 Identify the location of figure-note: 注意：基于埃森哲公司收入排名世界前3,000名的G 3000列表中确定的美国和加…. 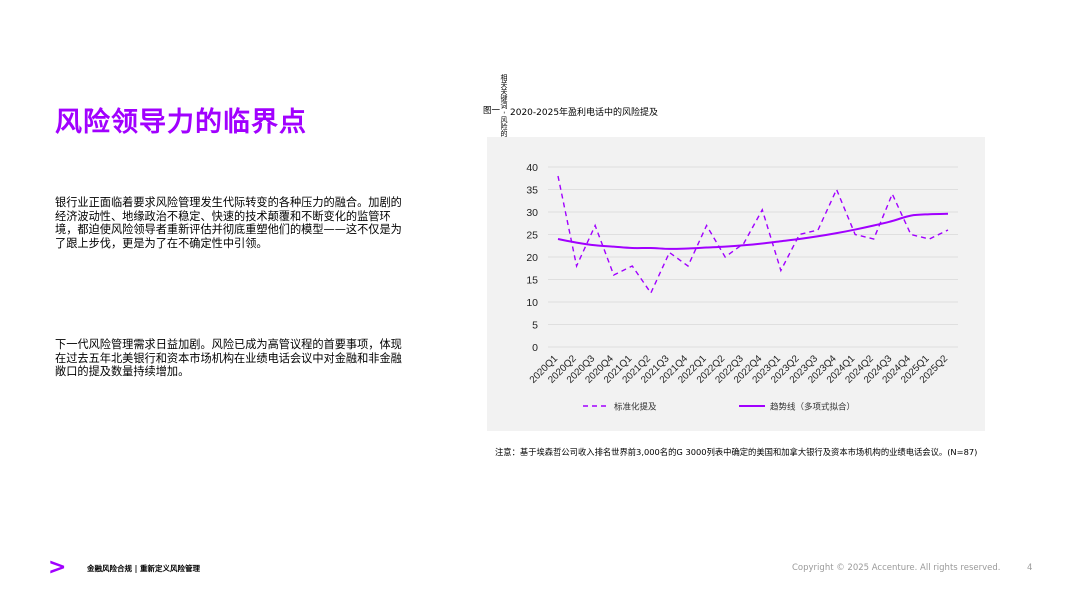
(736, 452).